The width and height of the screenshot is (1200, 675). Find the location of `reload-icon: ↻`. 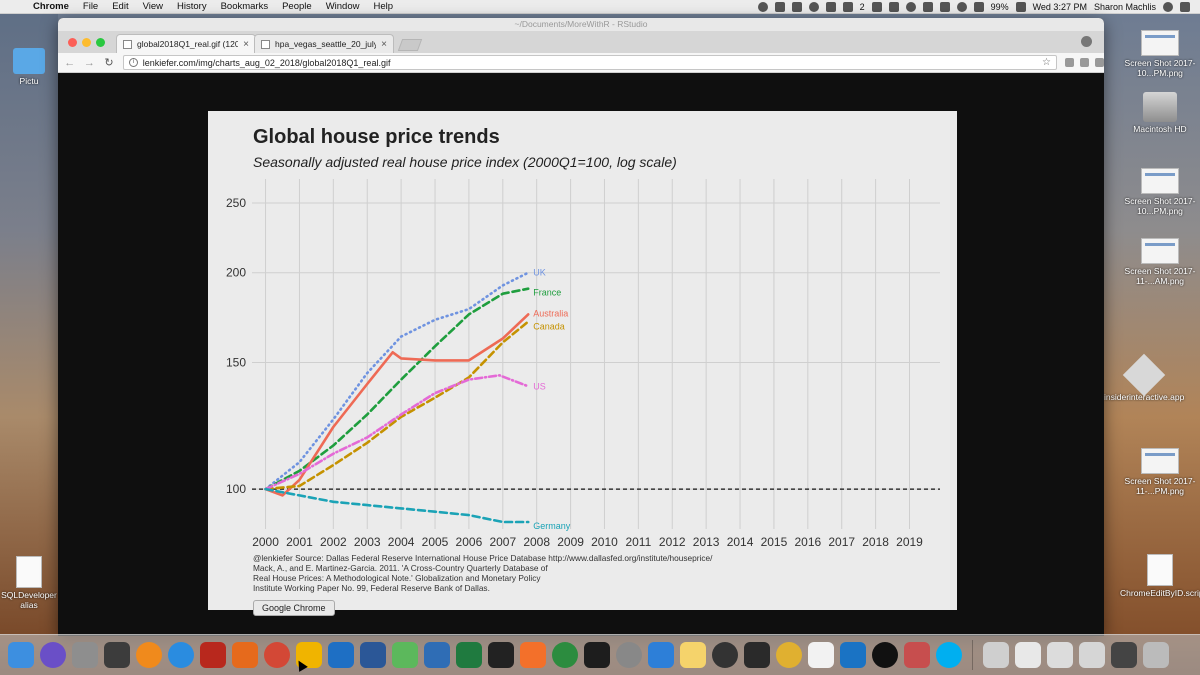

reload-icon: ↻ is located at coordinates (109, 63).